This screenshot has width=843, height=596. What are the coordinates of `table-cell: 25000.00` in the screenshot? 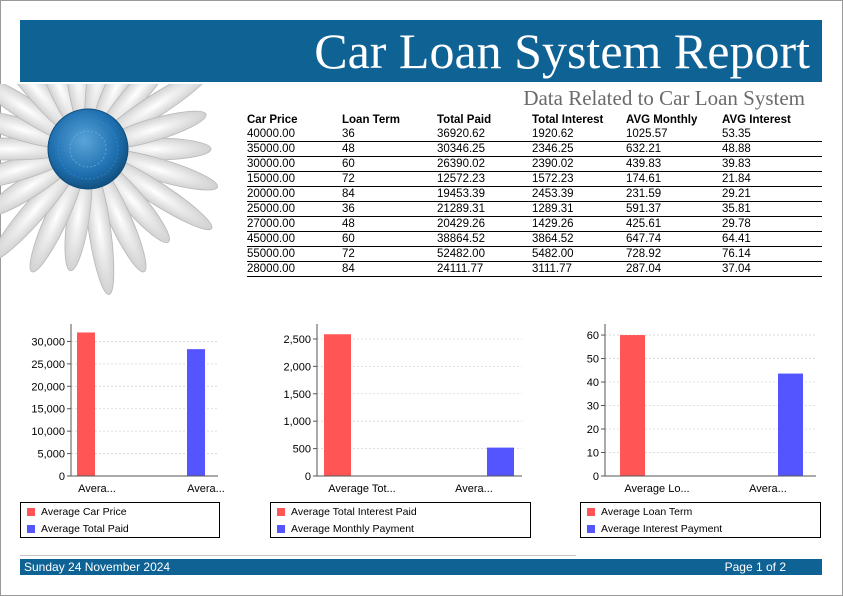 It's located at (294, 209).